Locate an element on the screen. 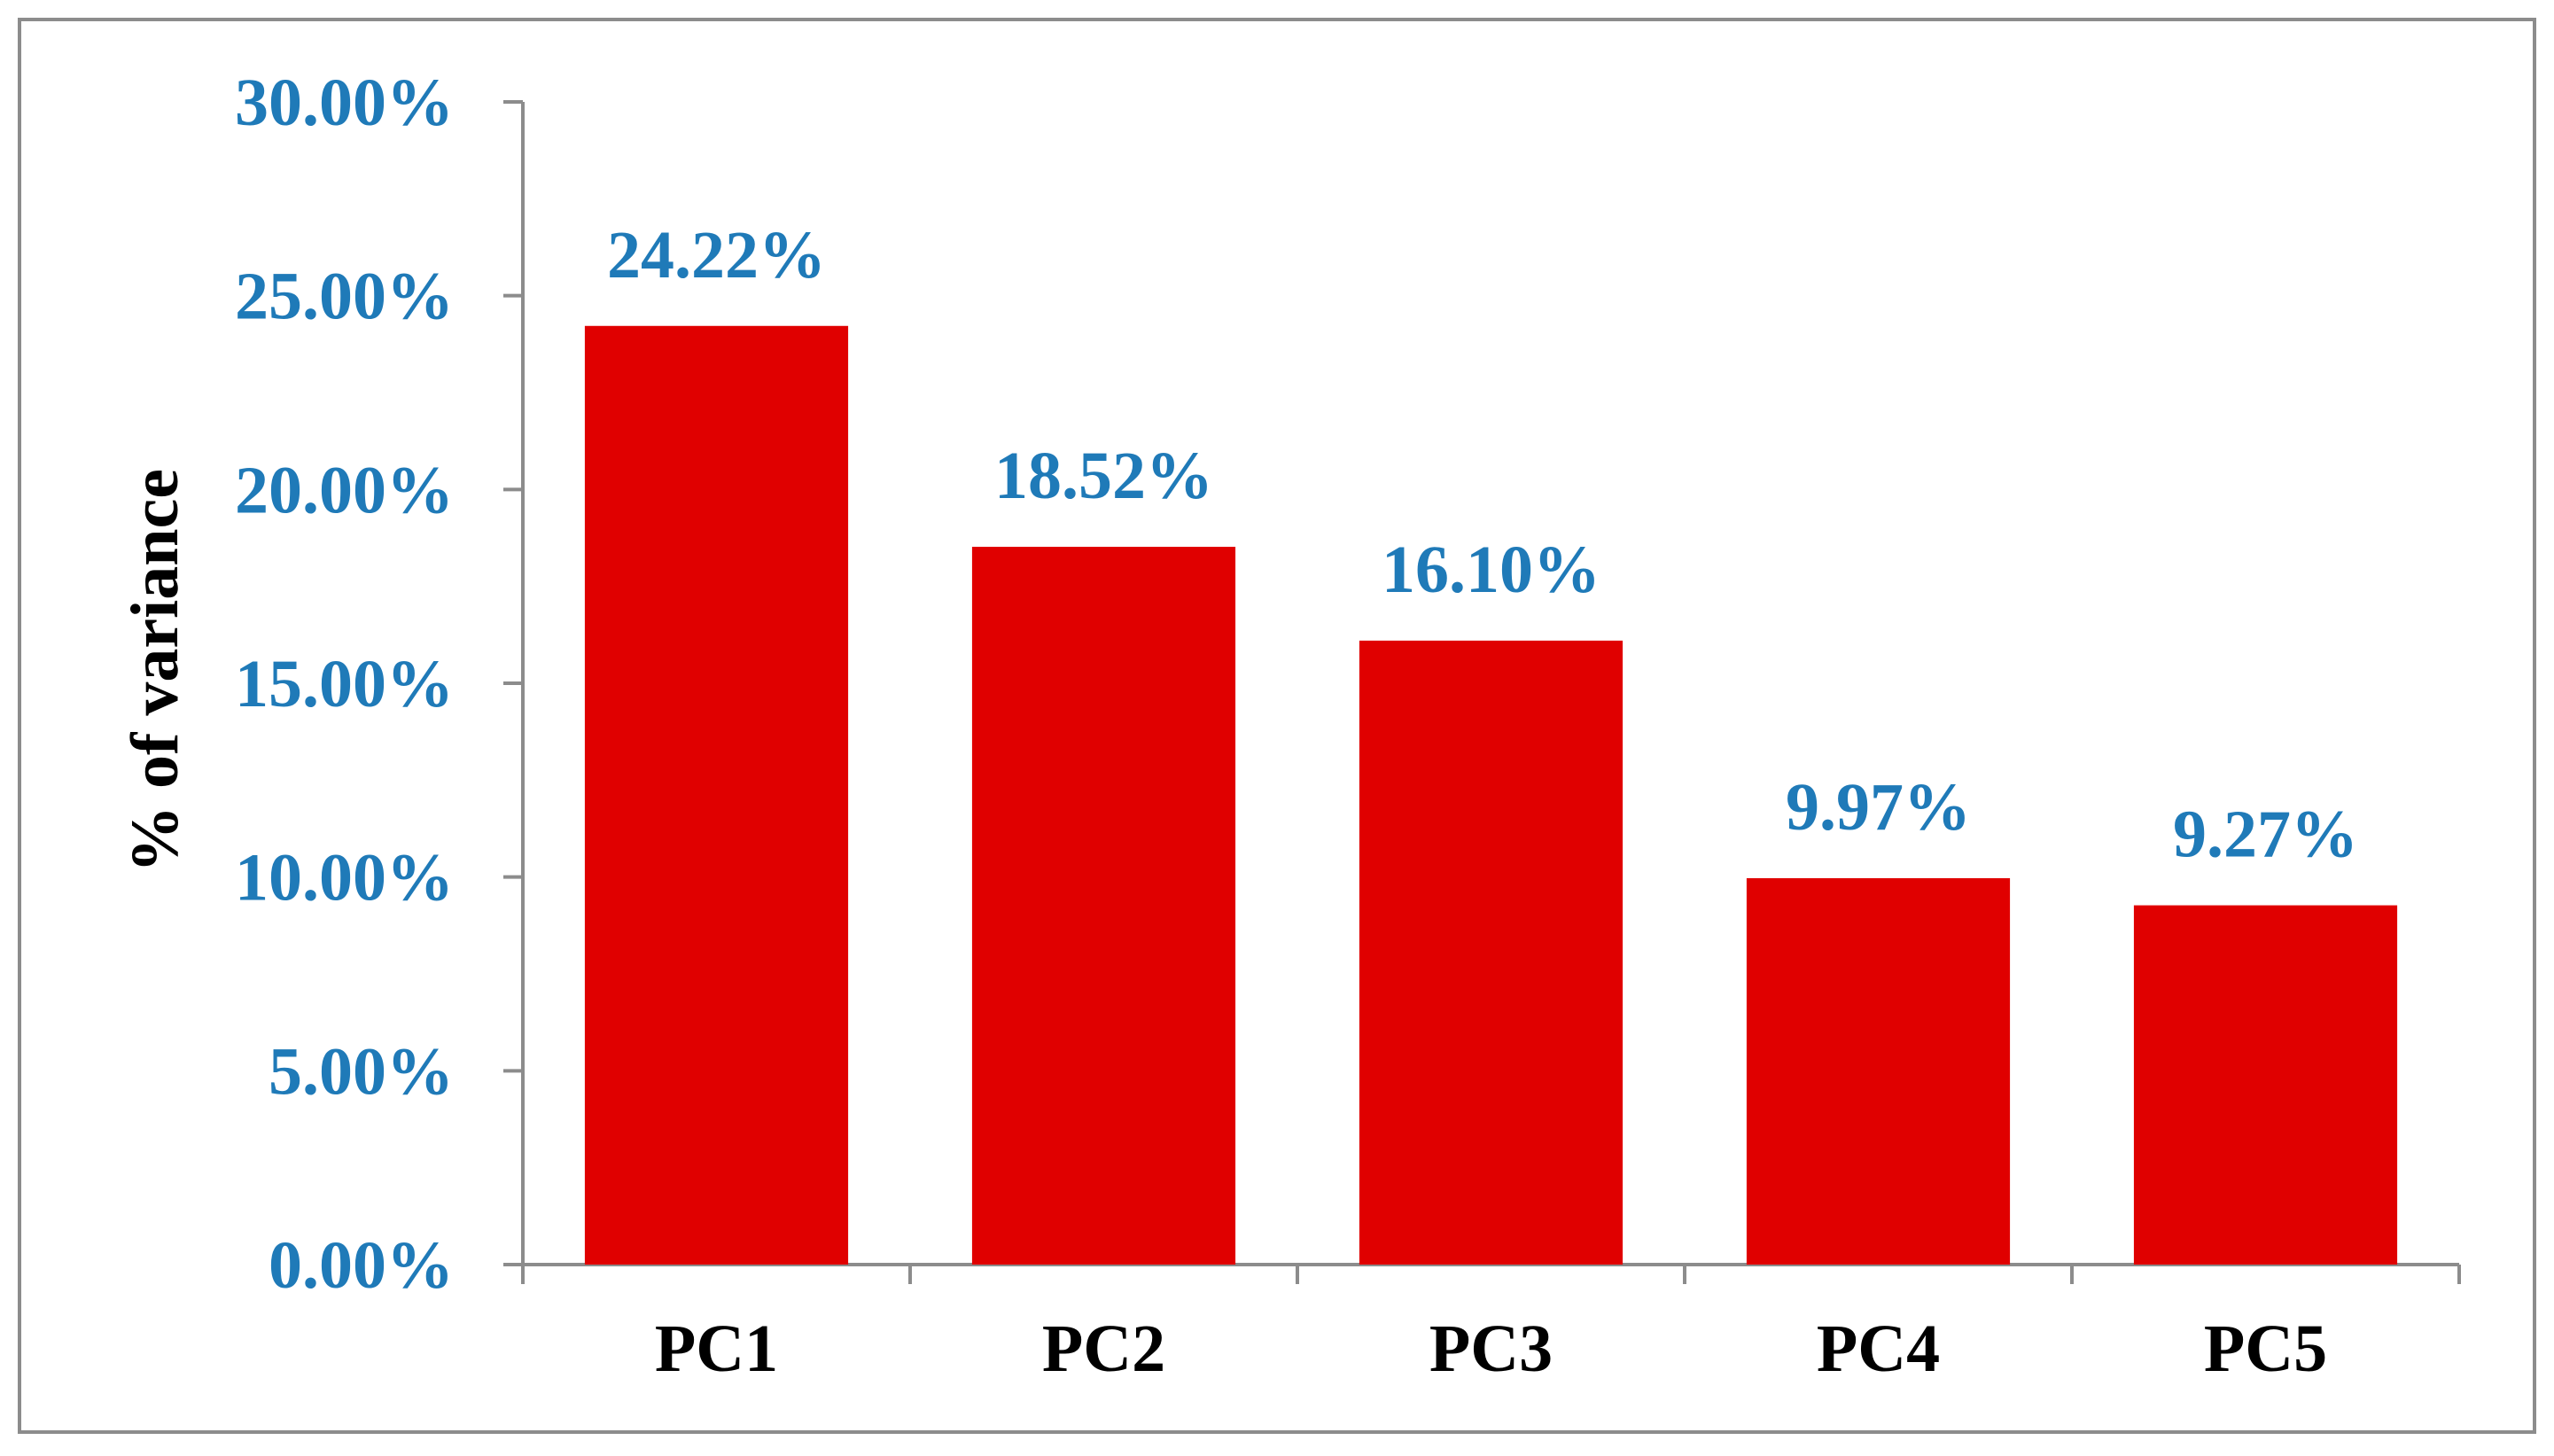 The image size is (2554, 1456). data-label-pc1: 24.22% is located at coordinates (716, 255).